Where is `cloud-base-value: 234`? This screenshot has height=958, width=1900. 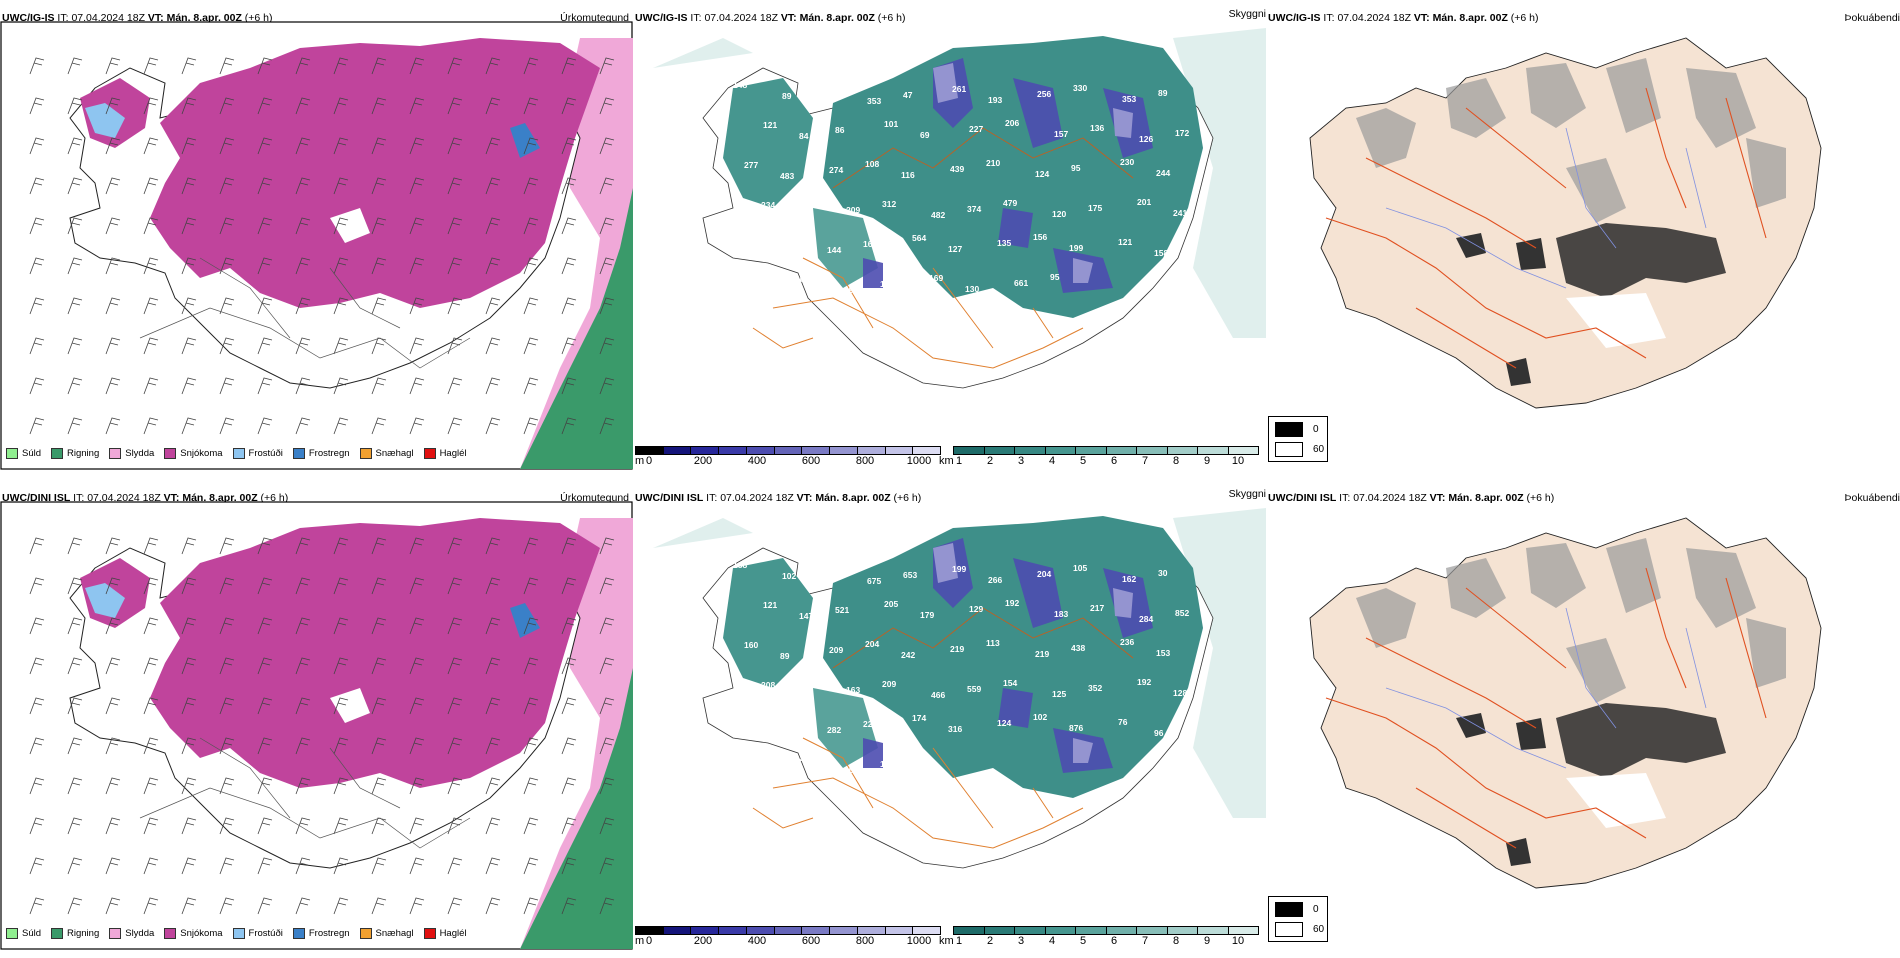 cloud-base-value: 234 is located at coordinates (768, 205).